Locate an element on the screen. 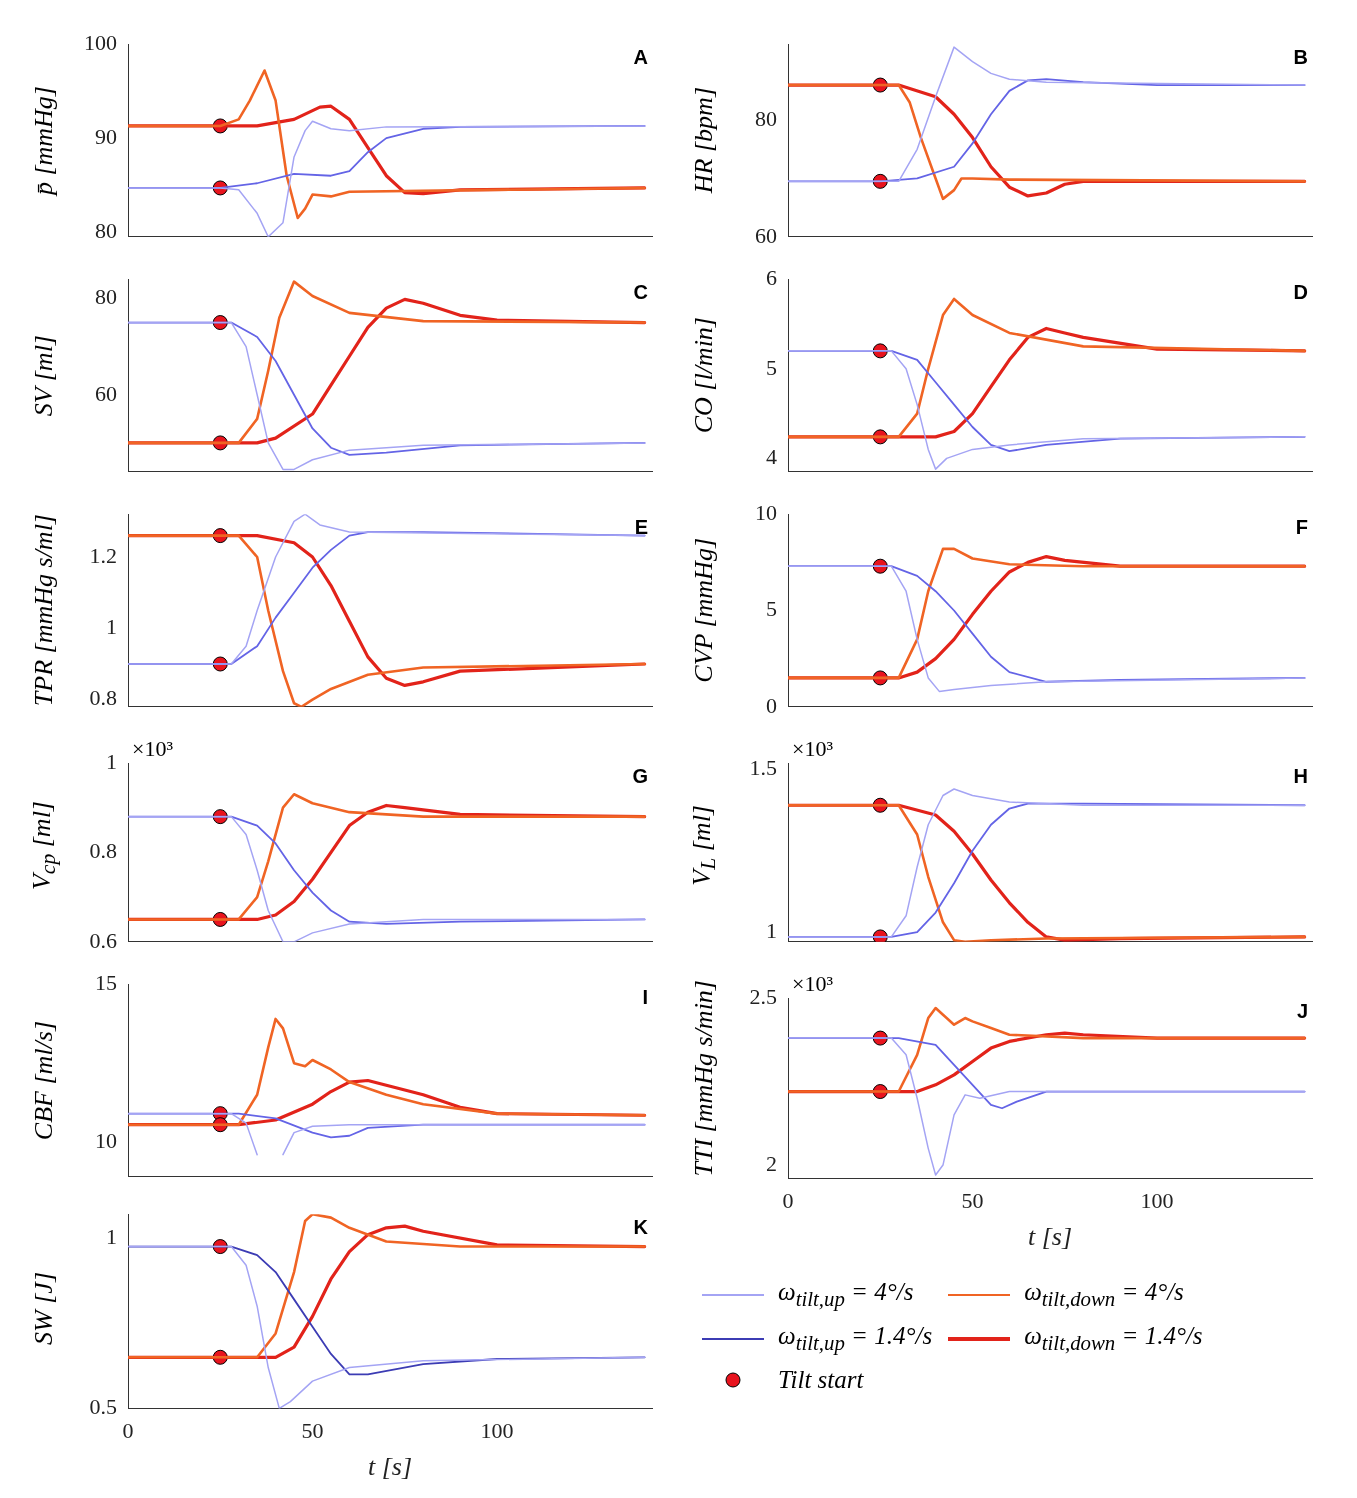 This screenshot has width=1357, height=1498. chart-title: H is located at coordinates (1300, 775).